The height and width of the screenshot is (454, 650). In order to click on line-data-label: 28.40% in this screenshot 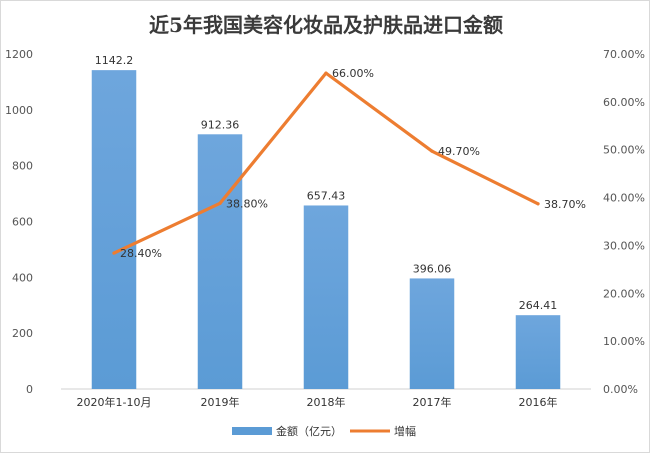, I will do `click(141, 253)`.